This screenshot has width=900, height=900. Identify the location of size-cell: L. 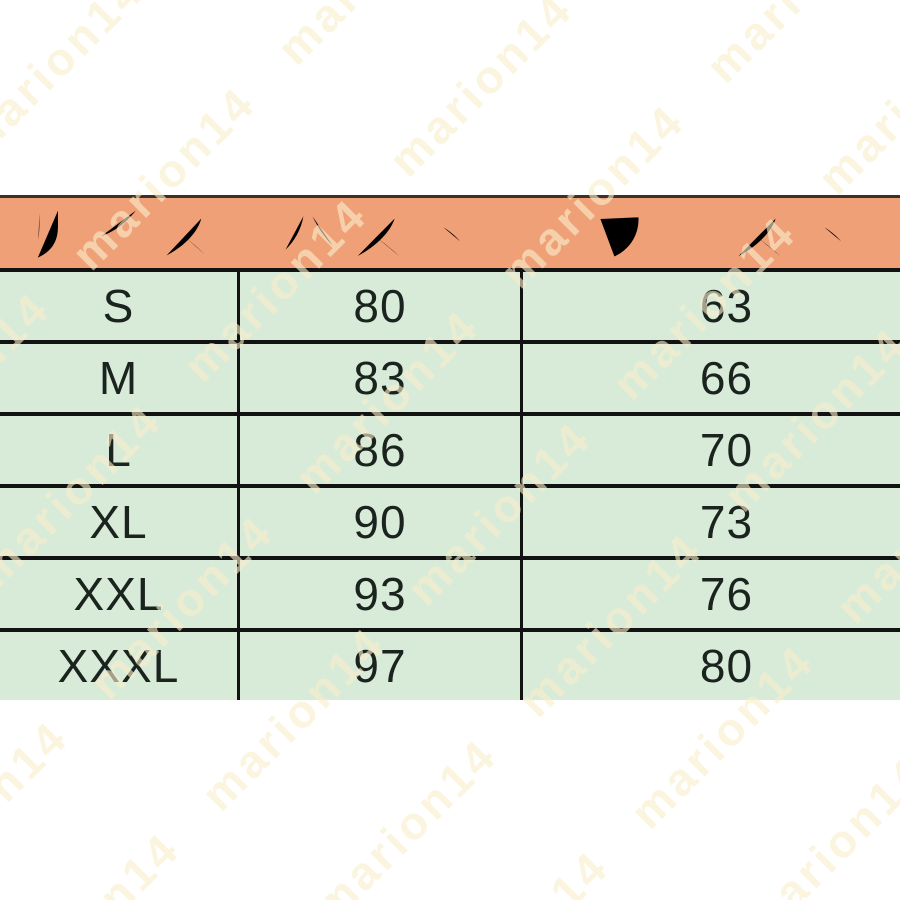
(118, 450).